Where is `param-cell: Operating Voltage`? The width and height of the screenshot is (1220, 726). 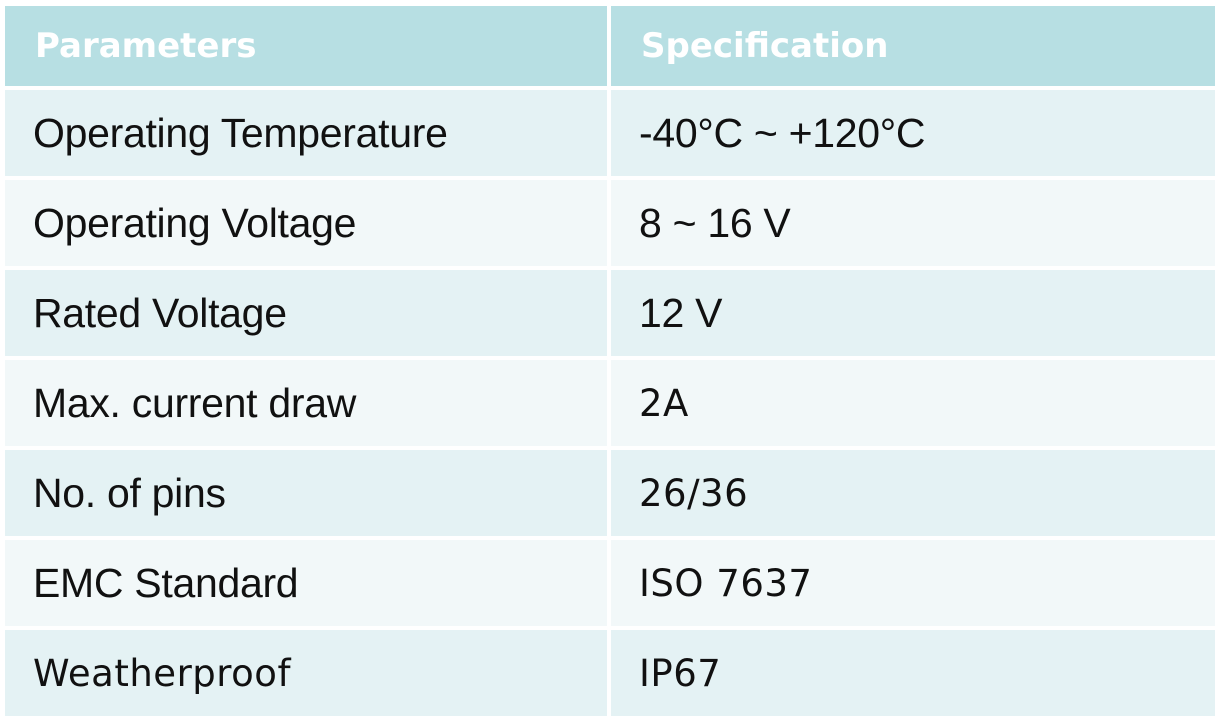 param-cell: Operating Voltage is located at coordinates (306, 223).